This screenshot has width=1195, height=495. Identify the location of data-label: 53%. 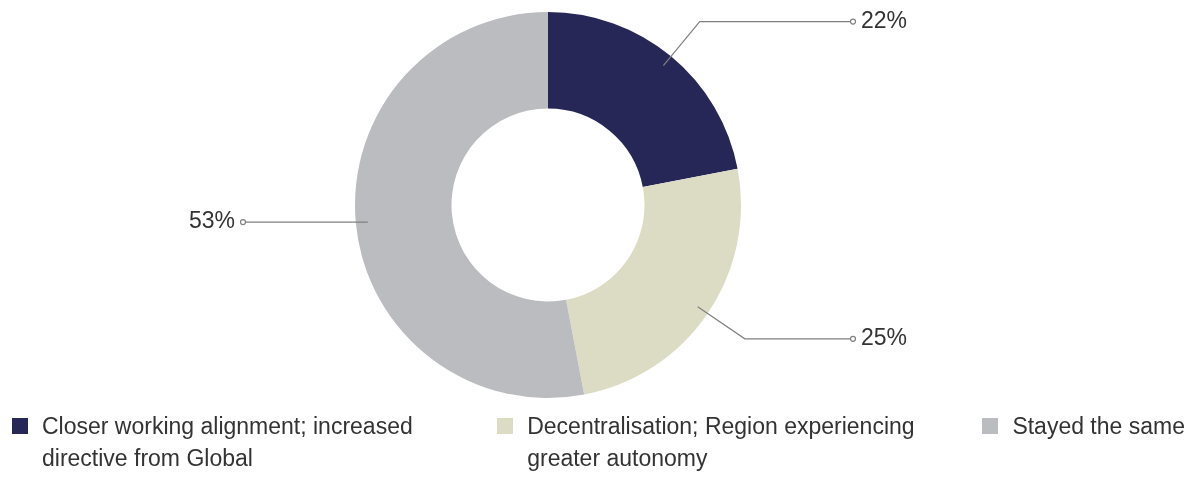
(211, 220).